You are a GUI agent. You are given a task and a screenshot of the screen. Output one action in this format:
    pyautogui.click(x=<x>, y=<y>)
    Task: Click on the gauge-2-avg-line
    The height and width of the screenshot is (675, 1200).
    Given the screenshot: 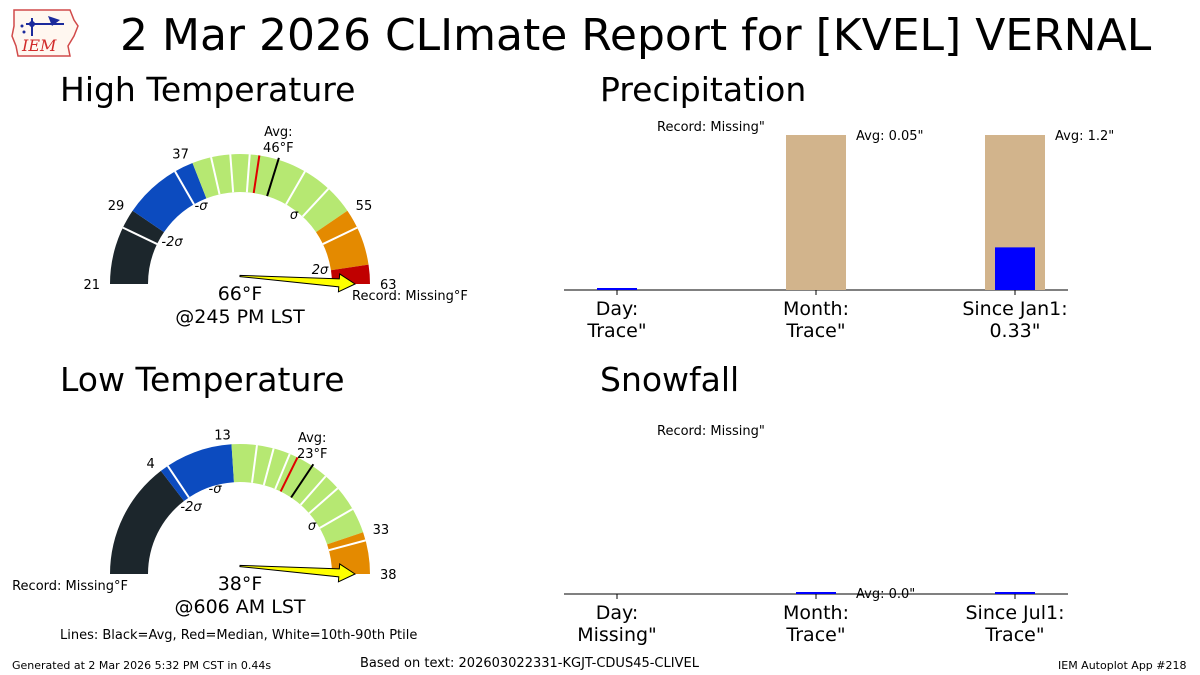 What is the action you would take?
    pyautogui.click(x=302, y=481)
    